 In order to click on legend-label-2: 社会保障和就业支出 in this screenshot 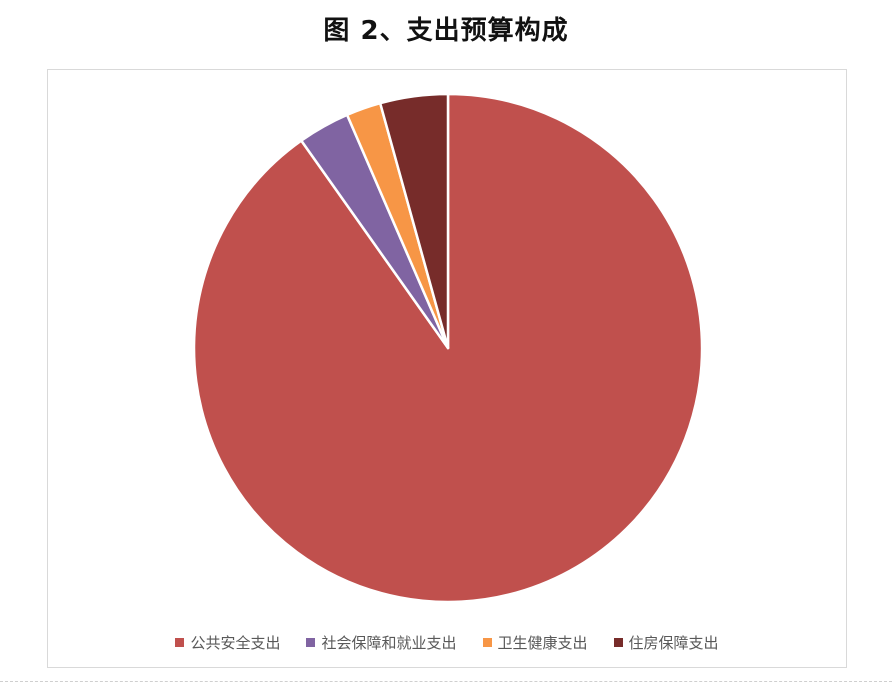, I will do `click(389, 643)`.